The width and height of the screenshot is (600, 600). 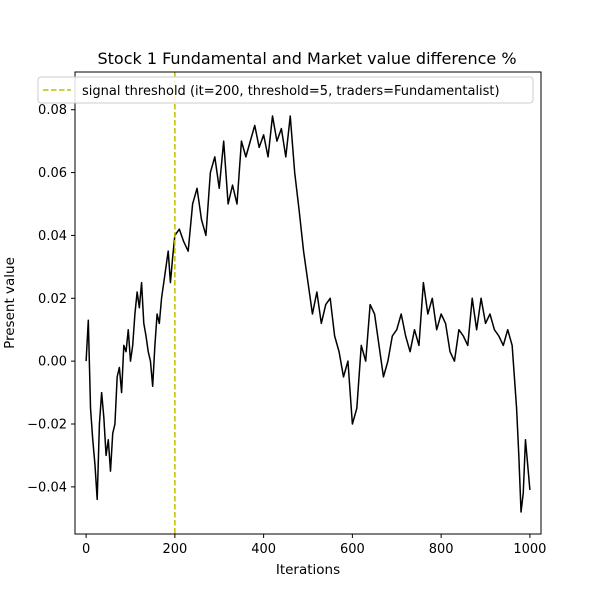 What do you see at coordinates (263, 549) in the screenshot?
I see `x-tick-label: 400` at bounding box center [263, 549].